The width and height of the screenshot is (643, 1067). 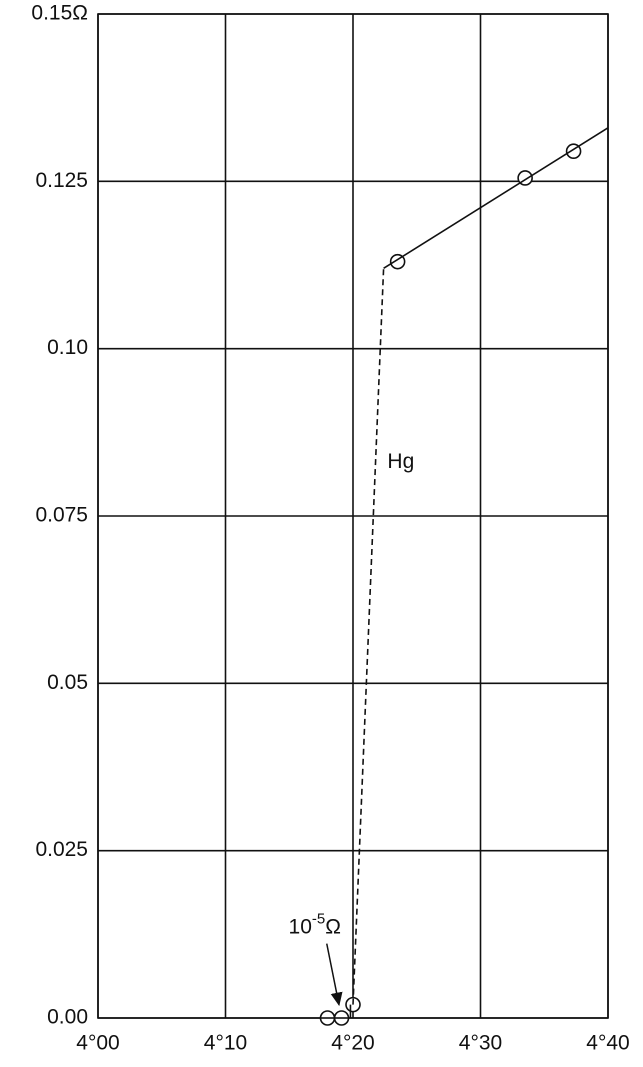 What do you see at coordinates (67, 682) in the screenshot?
I see `y-tick-label: 0.05` at bounding box center [67, 682].